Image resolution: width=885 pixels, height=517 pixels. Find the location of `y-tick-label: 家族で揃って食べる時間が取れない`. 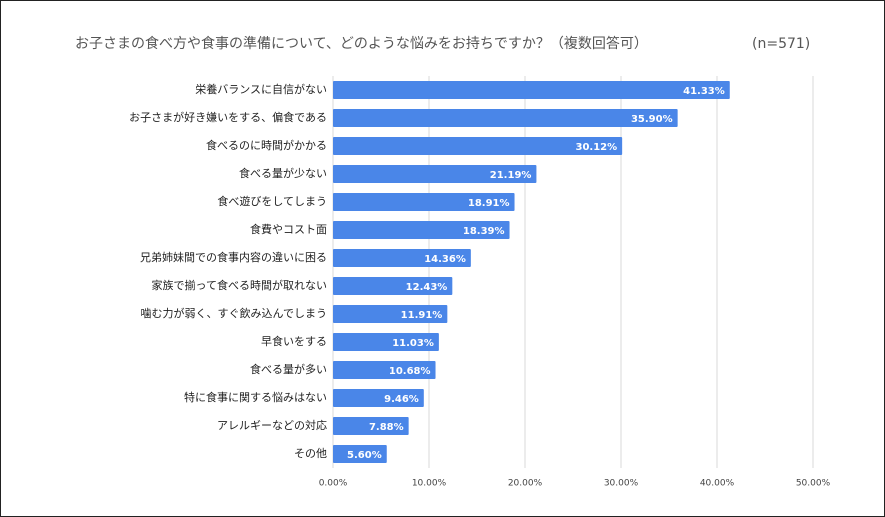

y-tick-label: 家族で揃って食べる時間が取れない is located at coordinates (239, 285).